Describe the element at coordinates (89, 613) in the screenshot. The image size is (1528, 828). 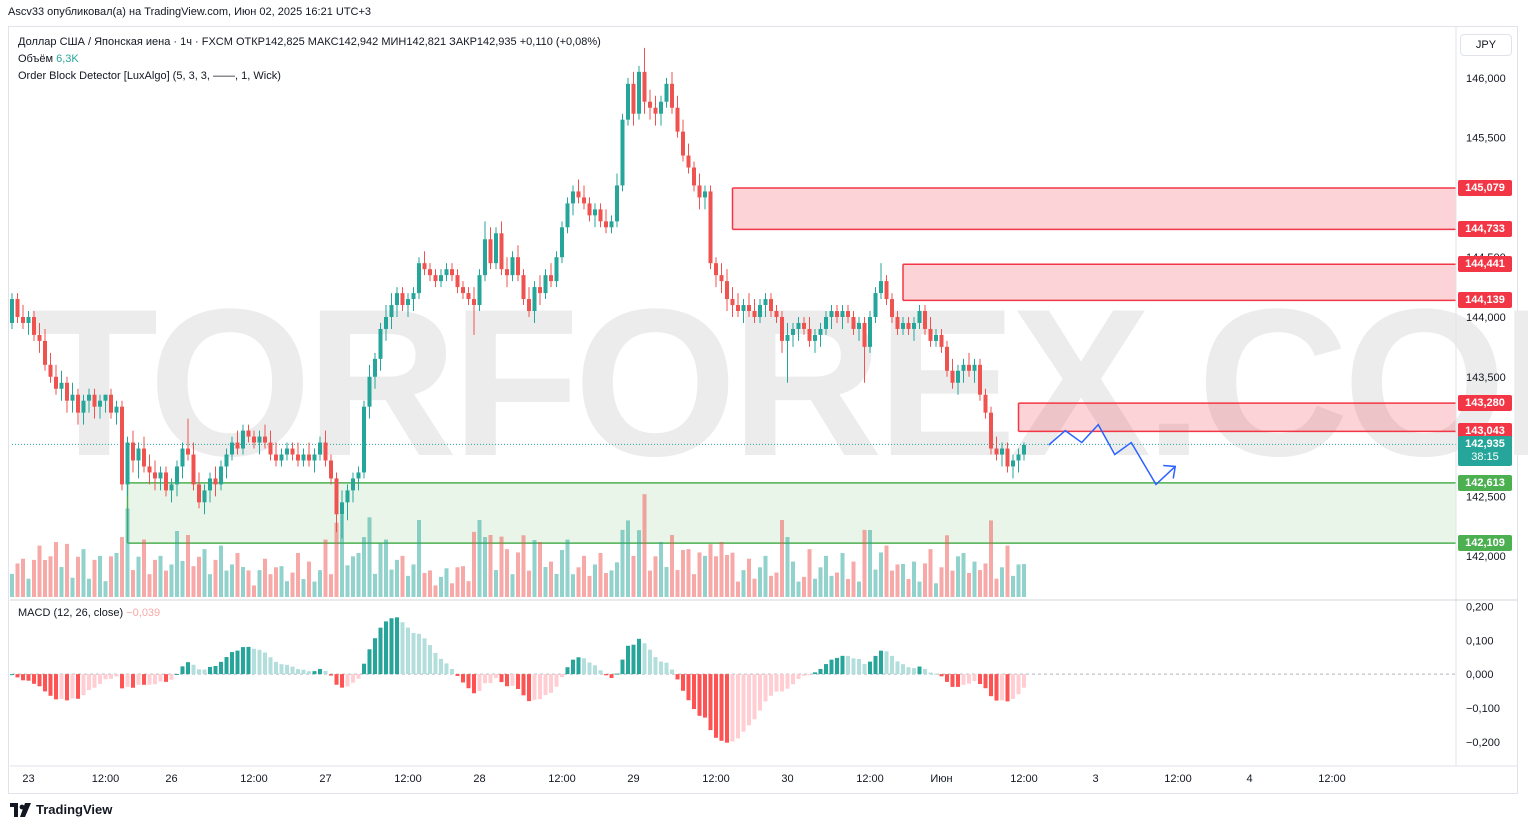
I see `macd-legend: MACD (12, 26, close) −0,039` at that location.